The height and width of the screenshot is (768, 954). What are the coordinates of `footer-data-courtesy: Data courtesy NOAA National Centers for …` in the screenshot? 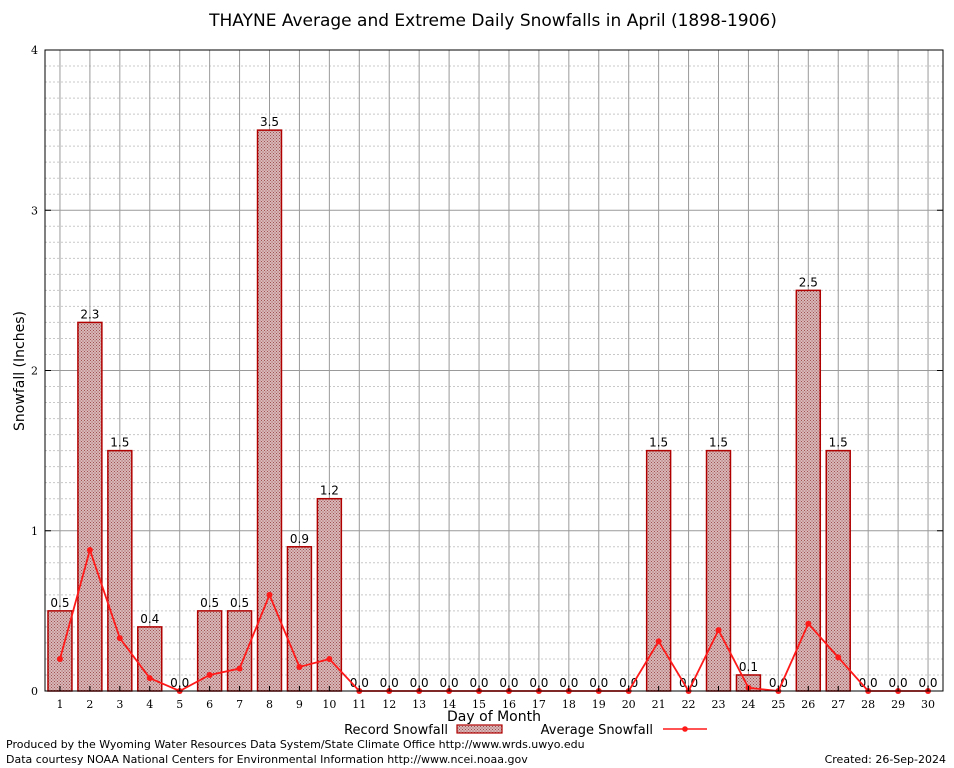 It's located at (267, 759).